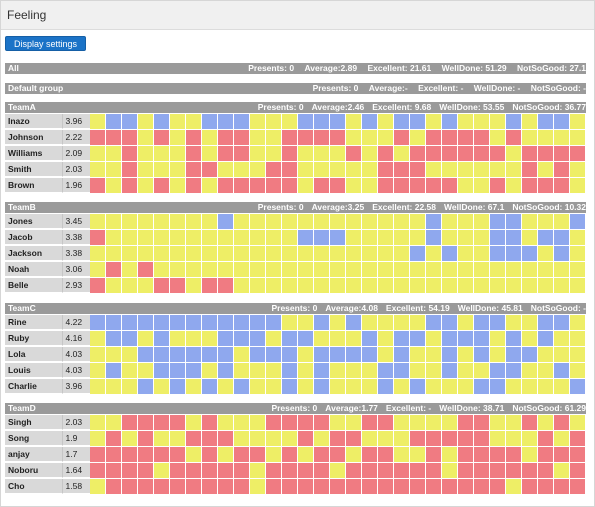 This screenshot has width=595, height=507. What do you see at coordinates (295, 138) in the screenshot?
I see `member-row: Johnson 2.22` at bounding box center [295, 138].